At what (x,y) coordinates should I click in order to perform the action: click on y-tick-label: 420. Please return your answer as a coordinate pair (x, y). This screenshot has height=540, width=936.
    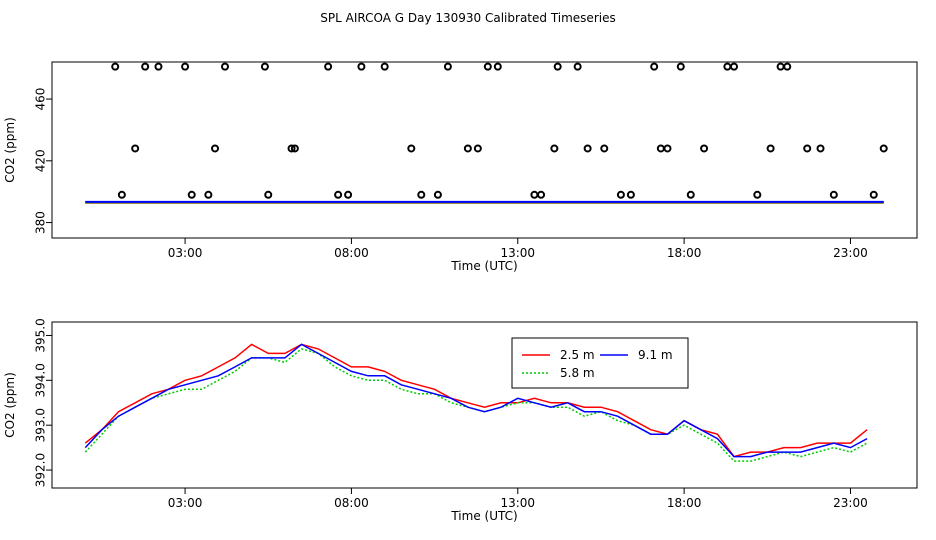
    Looking at the image, I should click on (41, 160).